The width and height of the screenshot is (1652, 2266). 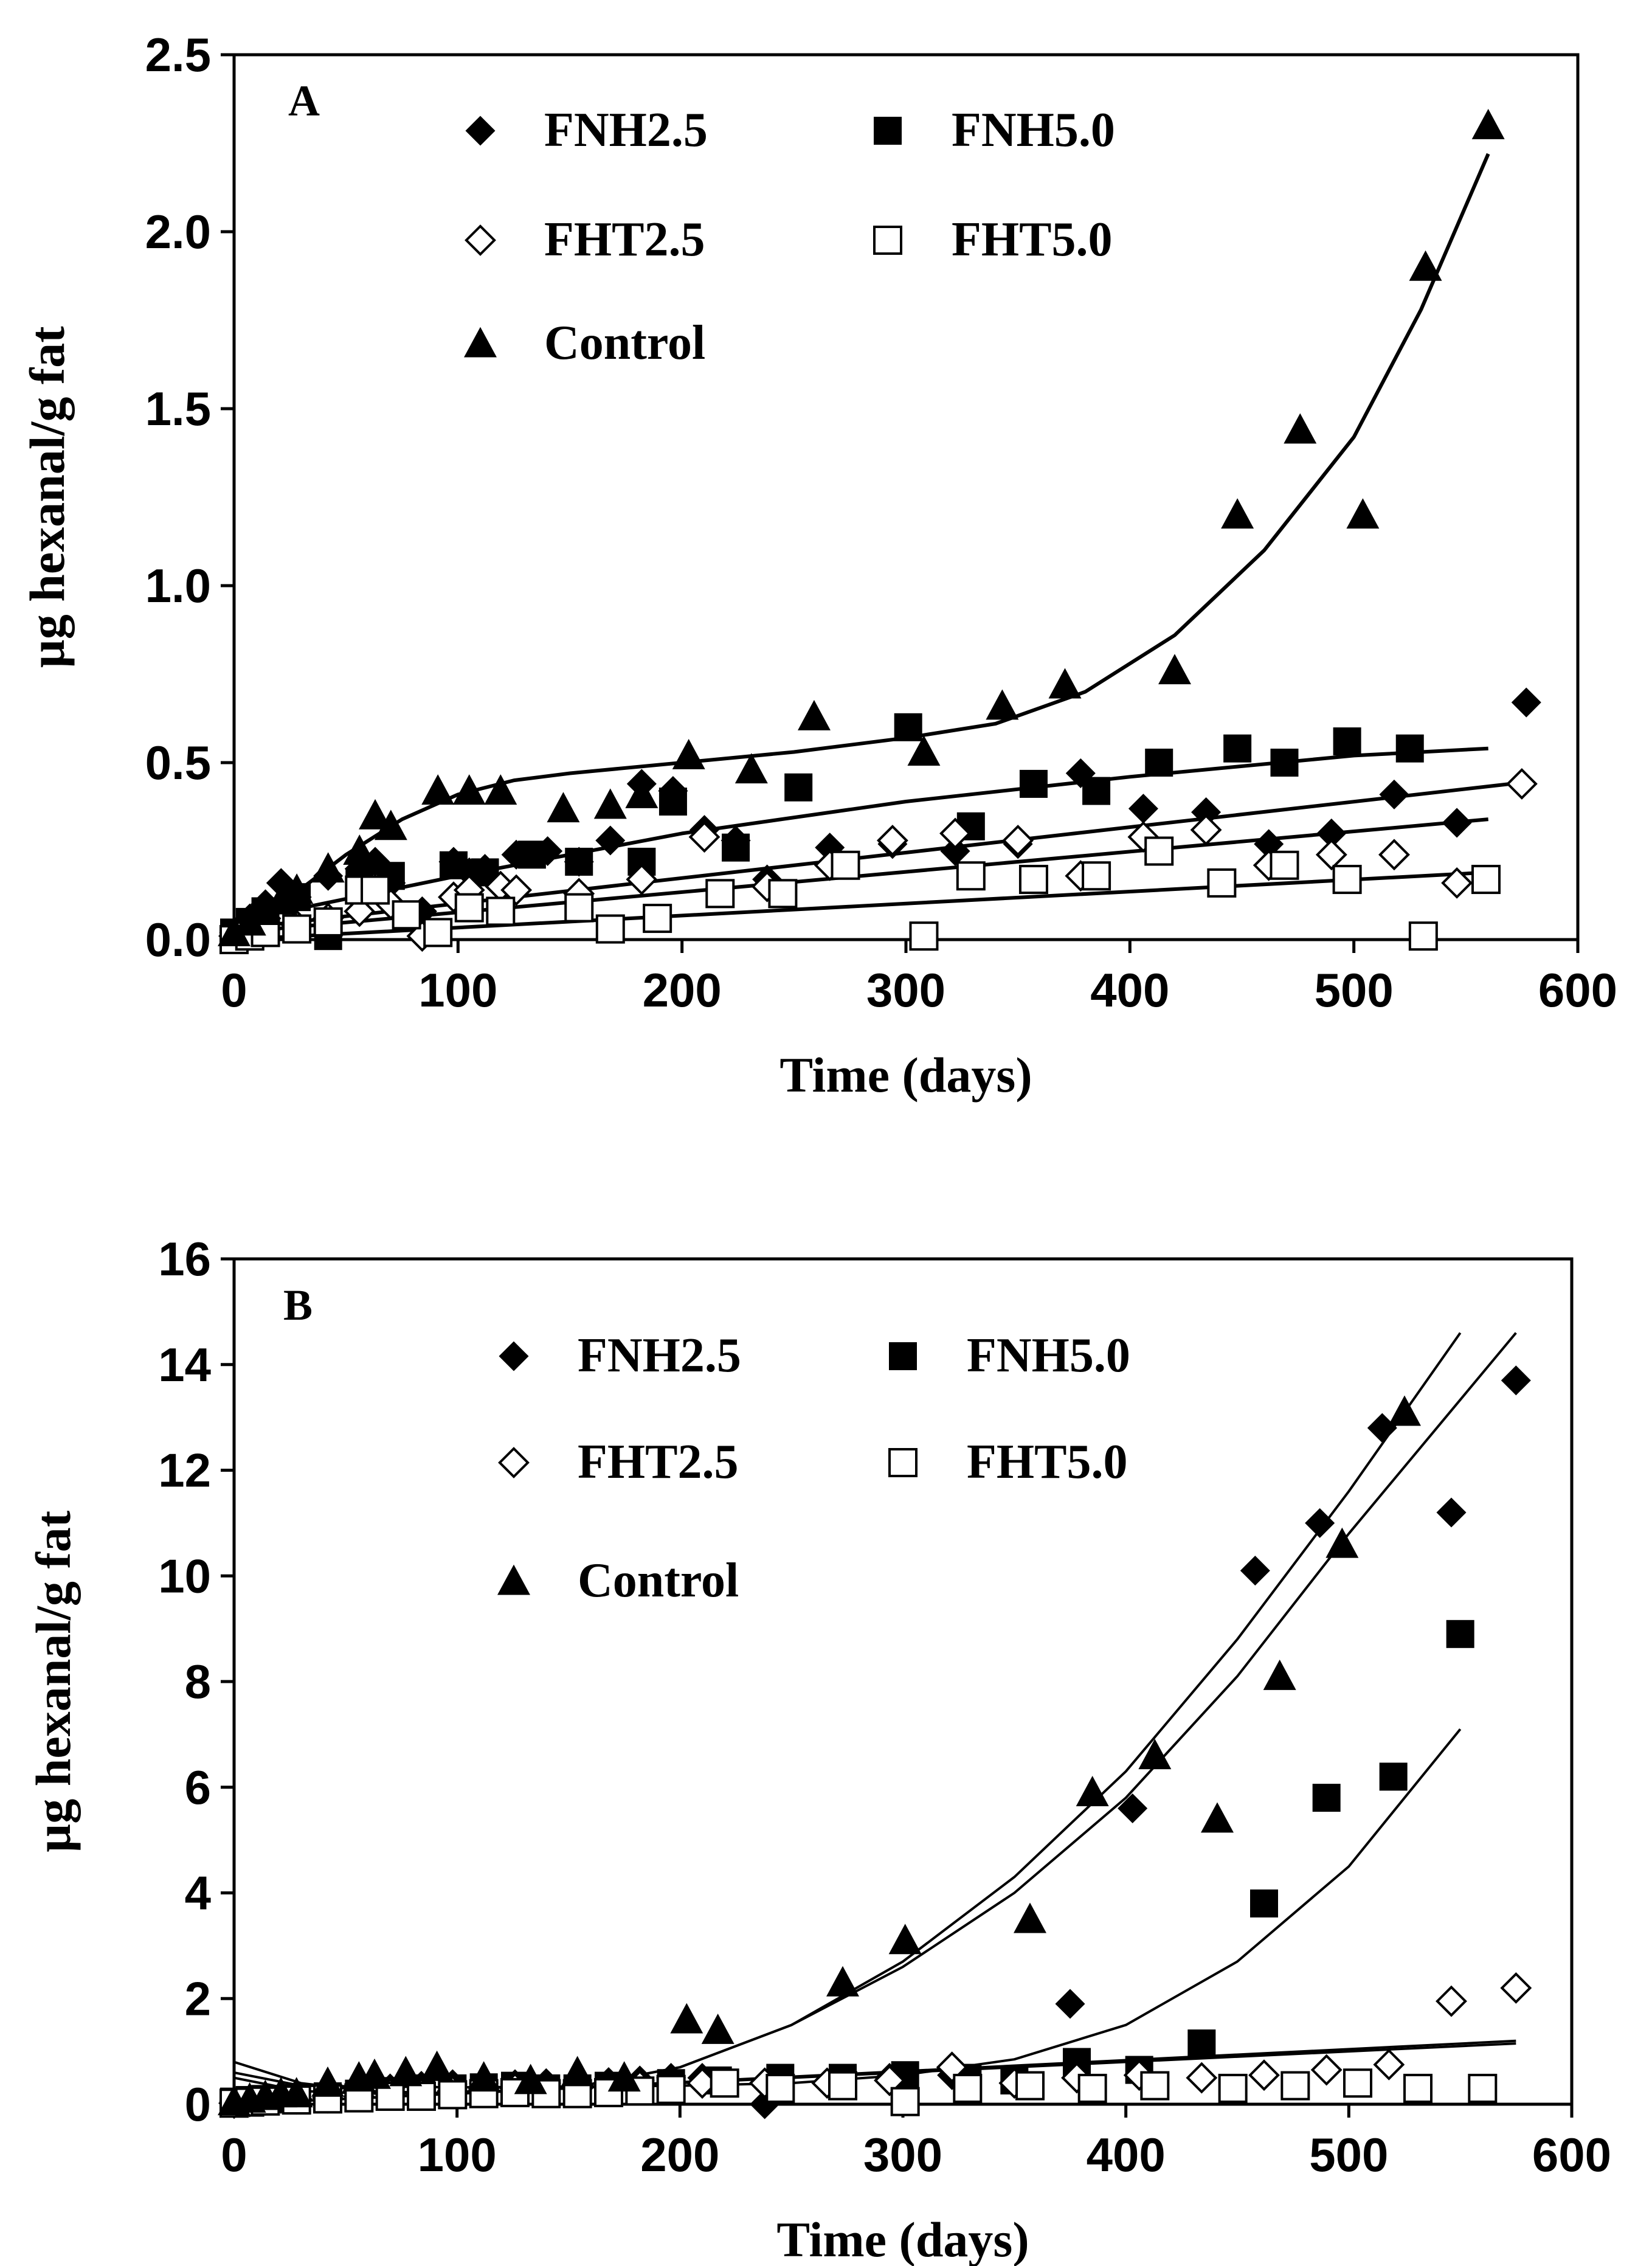 I want to click on y-tick-label: 4, so click(x=198, y=1893).